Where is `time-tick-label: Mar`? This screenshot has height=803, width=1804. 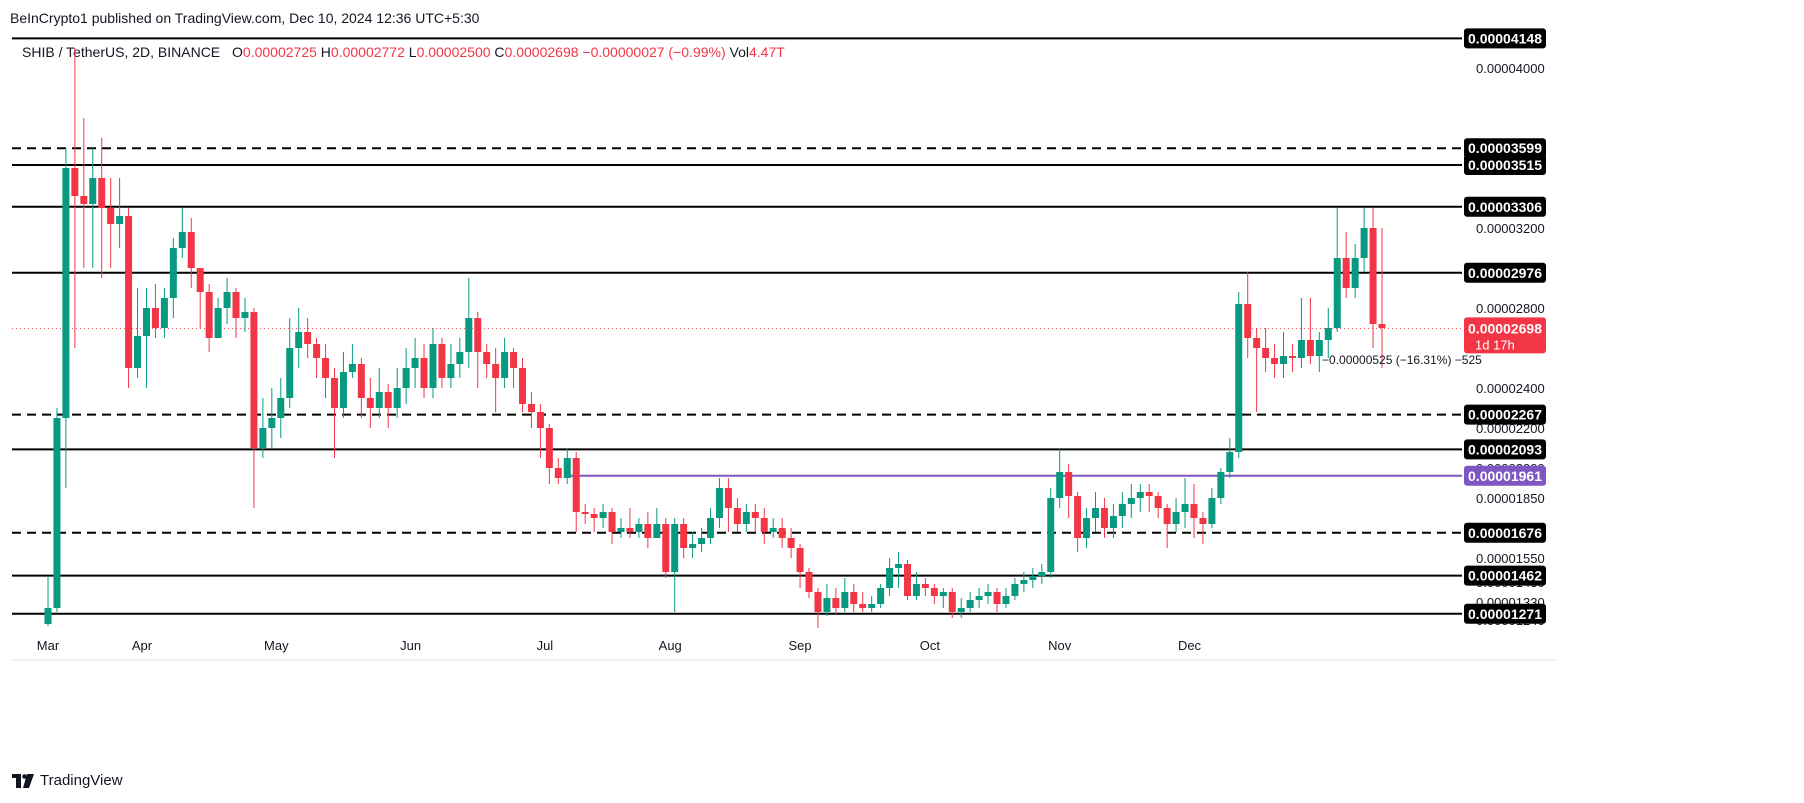 time-tick-label: Mar is located at coordinates (48, 645).